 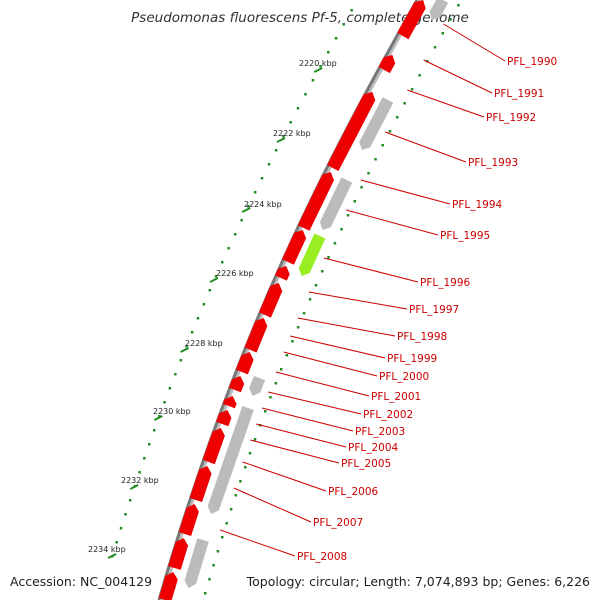 What do you see at coordinates (422, 337) in the screenshot?
I see `gene-label: PFL_1998` at bounding box center [422, 337].